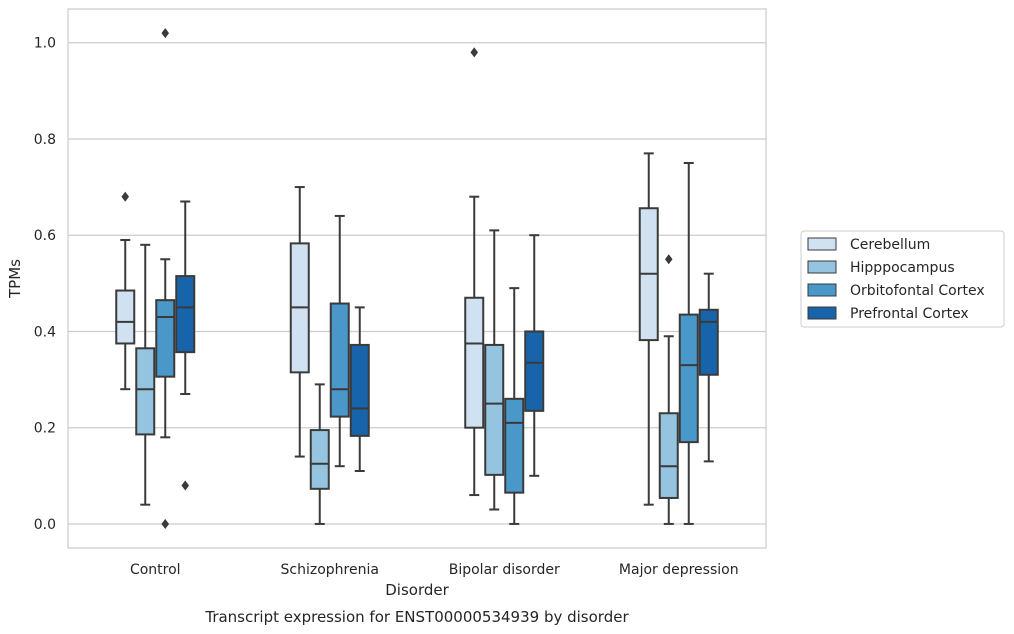 The image size is (1014, 634). Describe the element at coordinates (45, 525) in the screenshot. I see `y-tick-label: 0.0` at that location.